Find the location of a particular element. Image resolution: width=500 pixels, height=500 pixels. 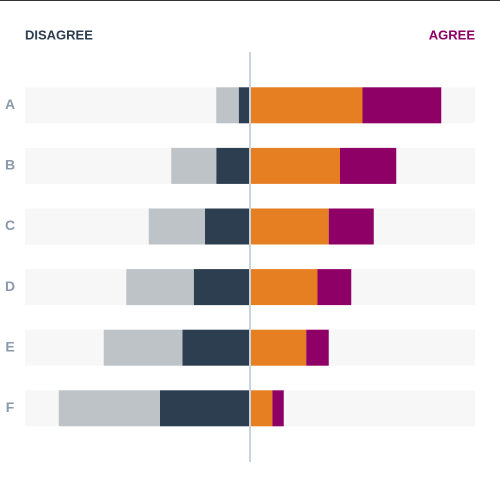

category-label: D is located at coordinates (10, 286).